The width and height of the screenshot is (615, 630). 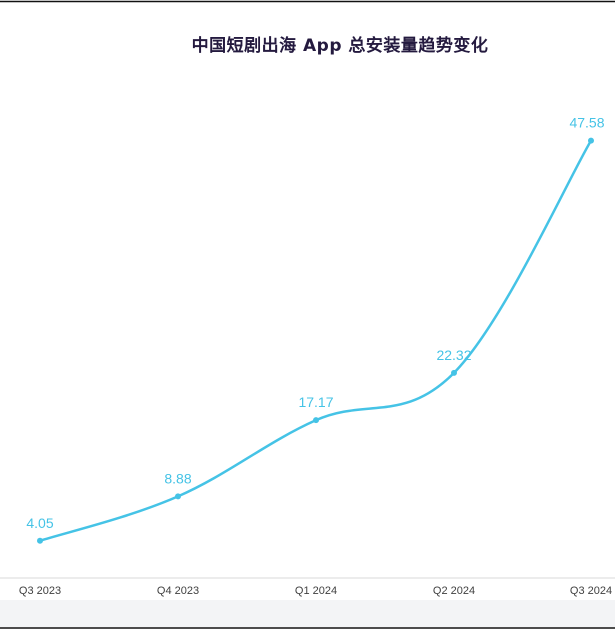 What do you see at coordinates (591, 591) in the screenshot?
I see `x-tick-label-4: Q3 2024` at bounding box center [591, 591].